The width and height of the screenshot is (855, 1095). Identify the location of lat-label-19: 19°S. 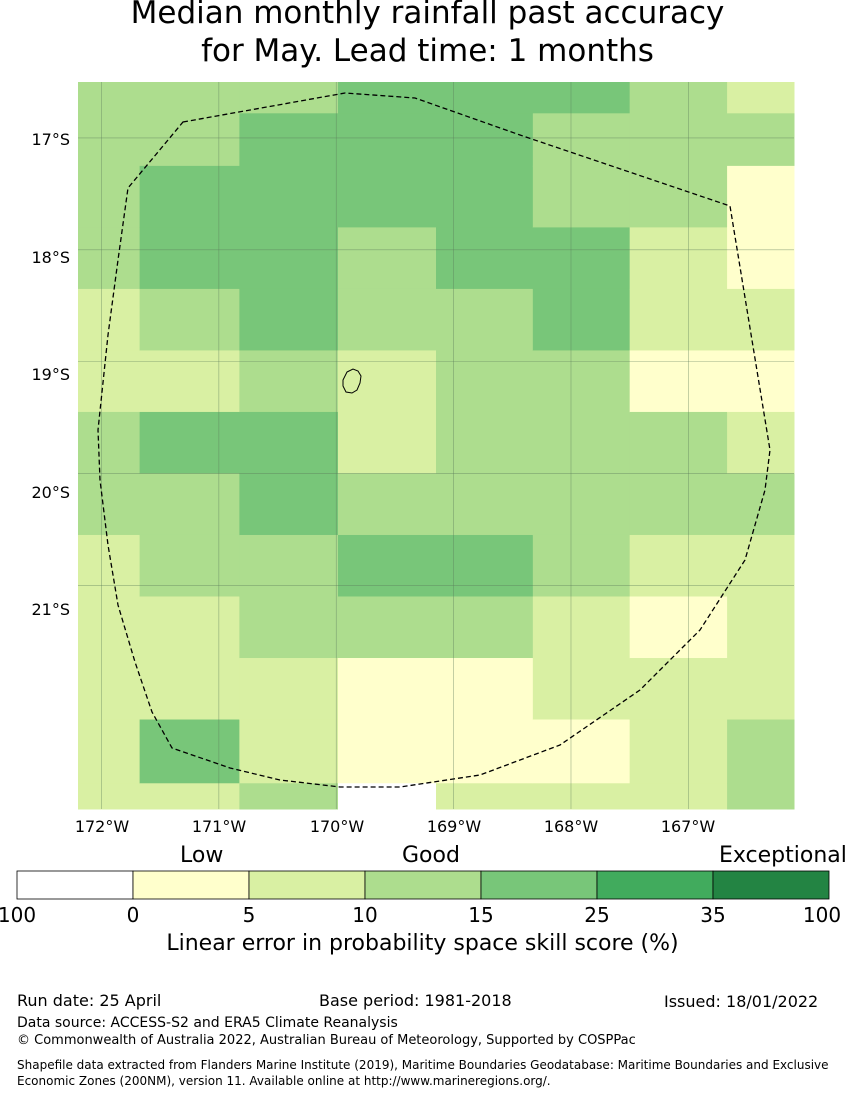
(50, 374).